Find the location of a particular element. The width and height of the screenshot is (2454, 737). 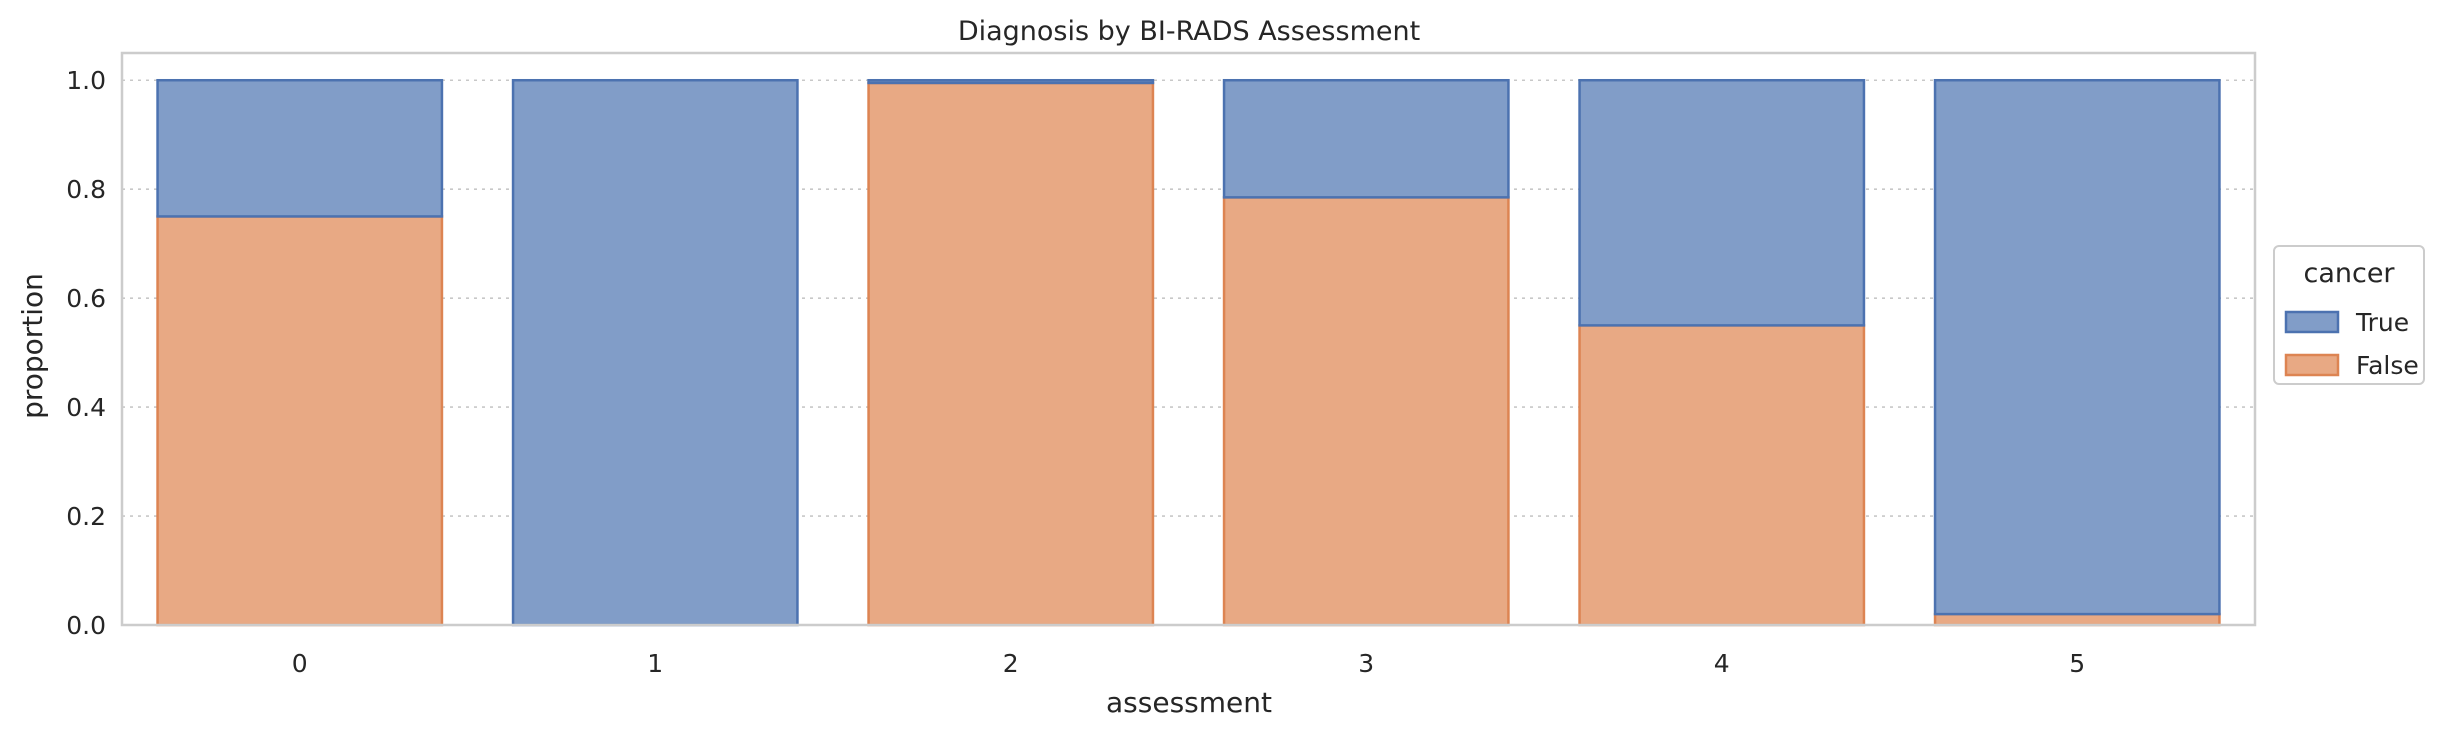

x-tick-label: 5 is located at coordinates (2077, 663).